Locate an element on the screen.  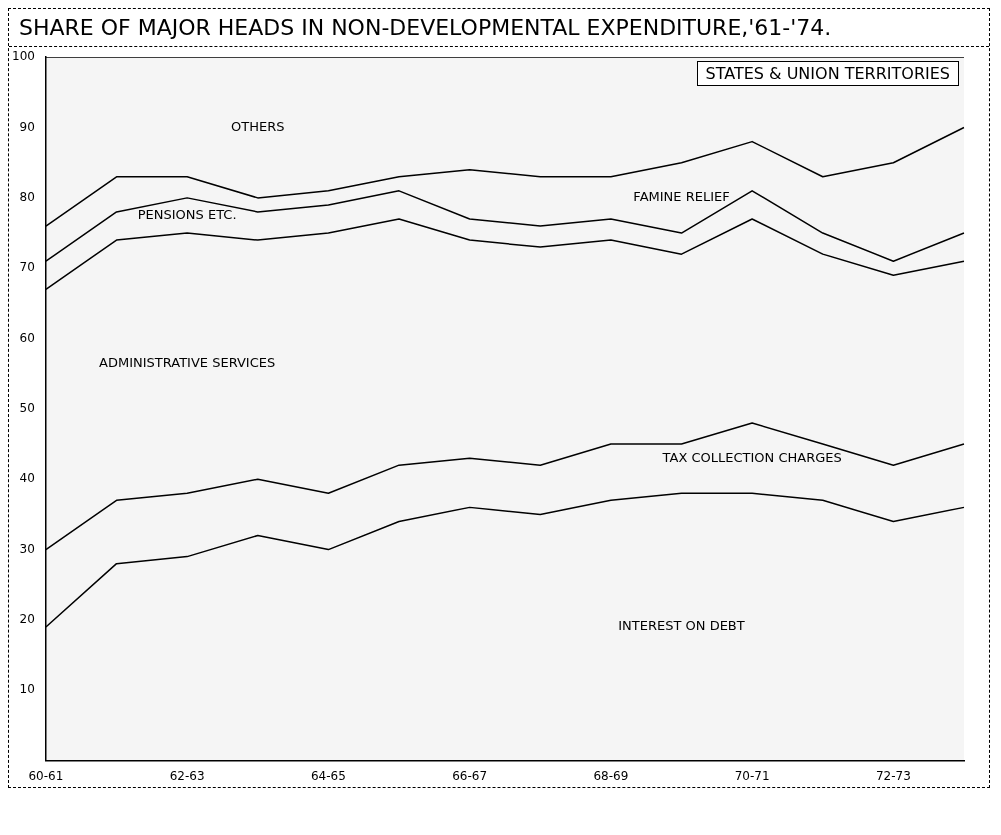
series-label: TAX COLLECTION CHARGES is located at coordinates (751, 457).